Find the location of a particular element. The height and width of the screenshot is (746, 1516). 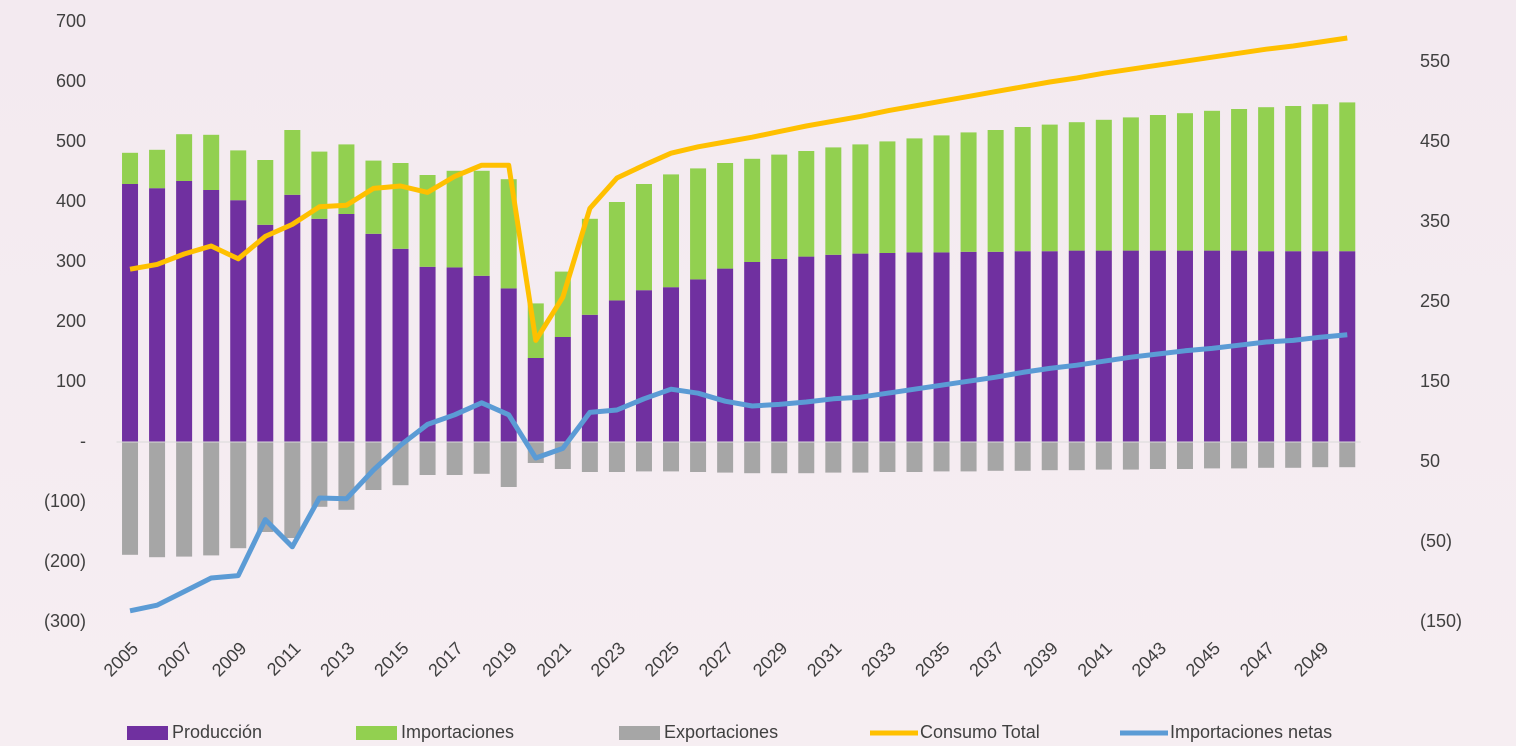

x-tick-label: 2023 is located at coordinates (608, 659).